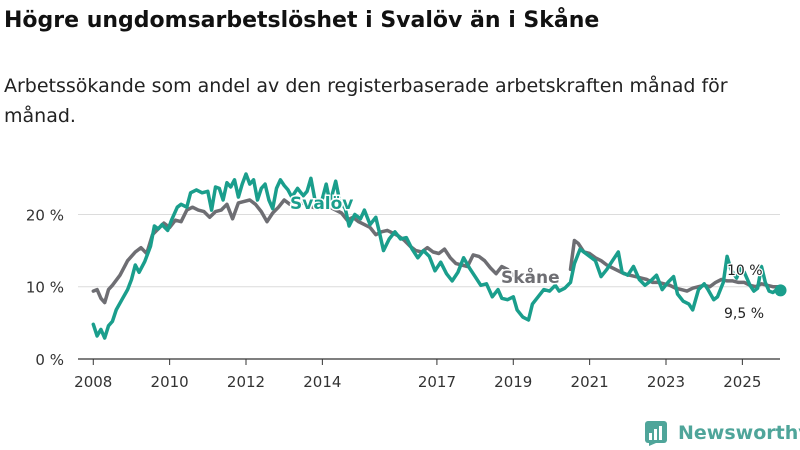 Image resolution: width=800 pixels, height=450 pixels. I want to click on x-tick-label: 2019, so click(513, 382).